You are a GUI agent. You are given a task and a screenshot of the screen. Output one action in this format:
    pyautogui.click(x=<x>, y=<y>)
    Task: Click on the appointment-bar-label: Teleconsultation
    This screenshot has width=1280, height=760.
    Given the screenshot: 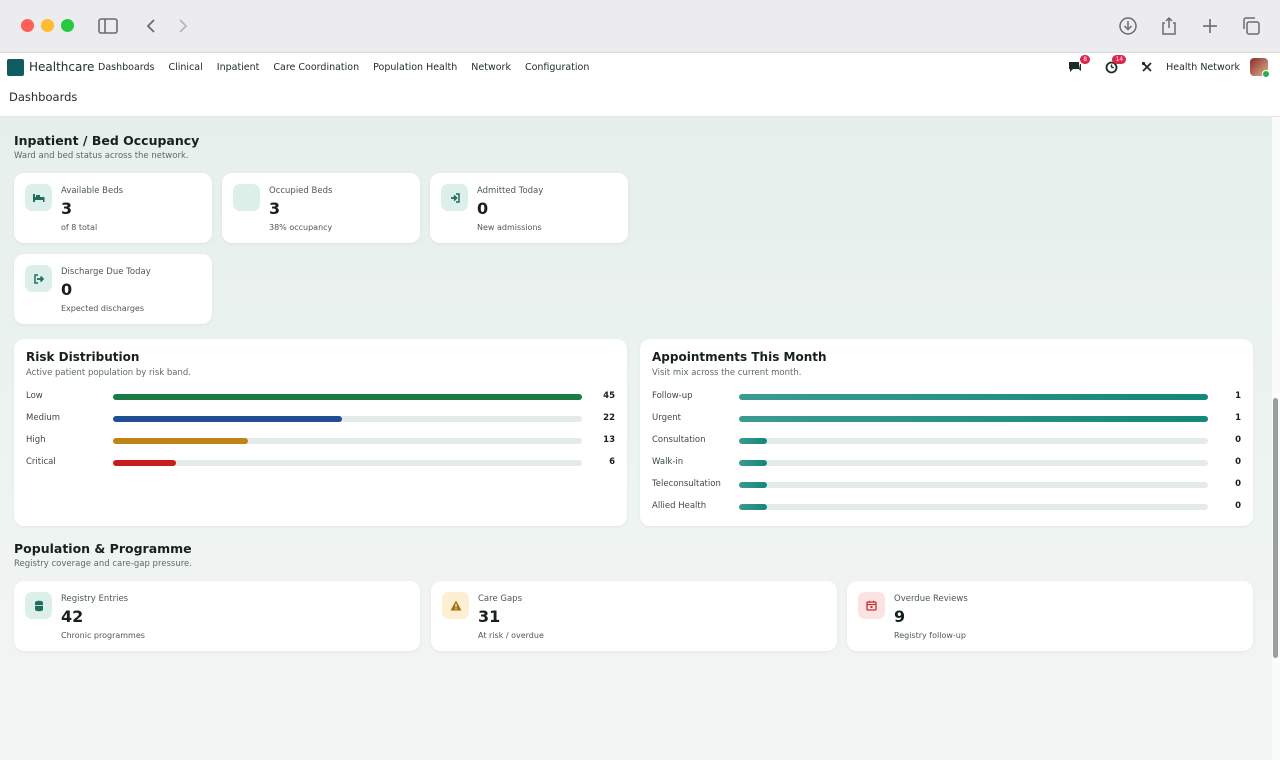 What is the action you would take?
    pyautogui.click(x=686, y=484)
    